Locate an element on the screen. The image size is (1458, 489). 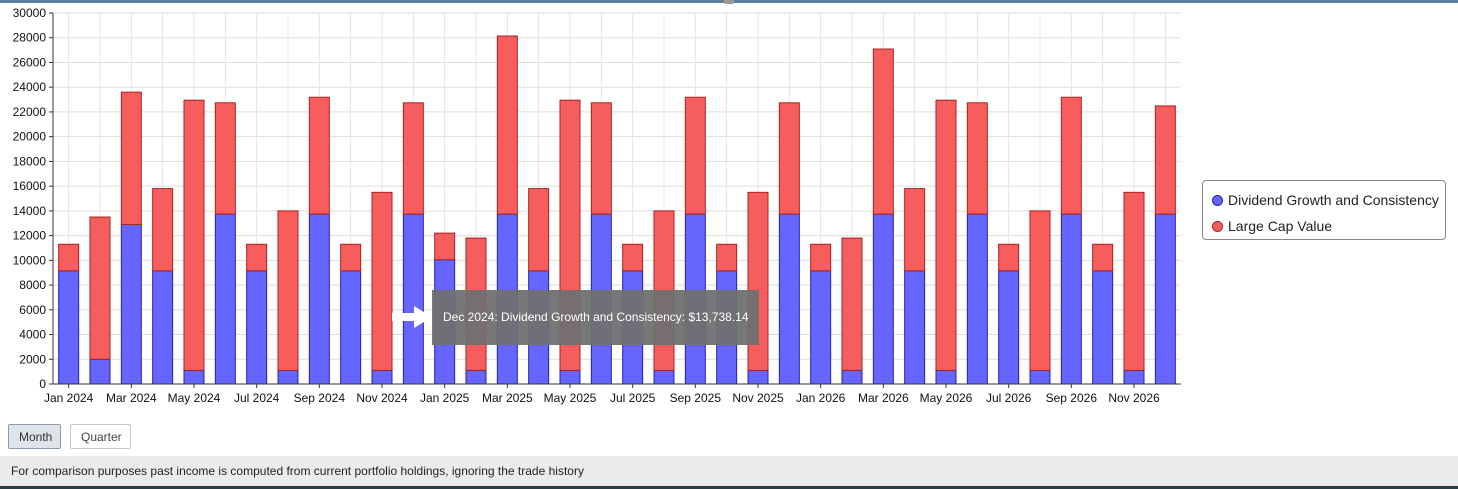
bar-dividend-growth-jul-2026 is located at coordinates (1009, 327).